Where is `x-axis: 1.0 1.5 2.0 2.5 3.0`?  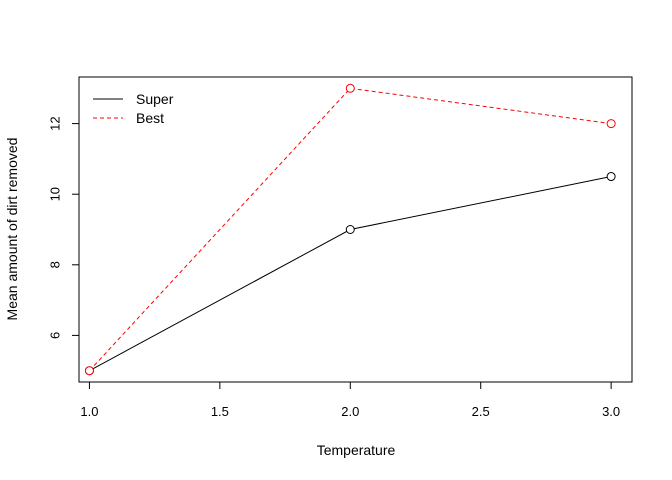 x-axis: 1.0 1.5 2.0 2.5 3.0 is located at coordinates (350, 400).